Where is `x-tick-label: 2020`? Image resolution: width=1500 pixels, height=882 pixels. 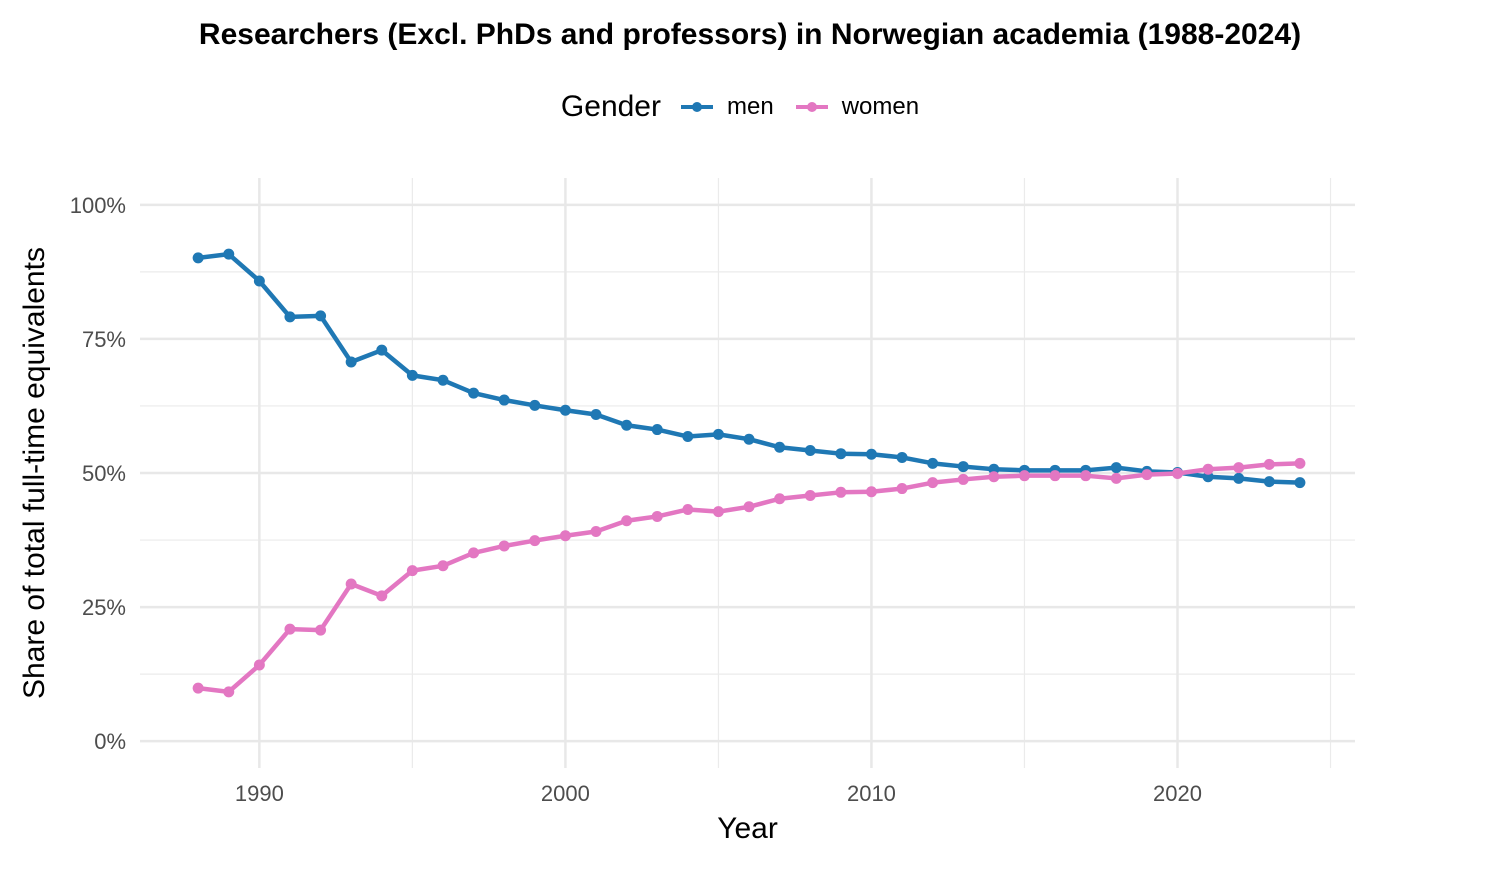
x-tick-label: 2020 is located at coordinates (1177, 793).